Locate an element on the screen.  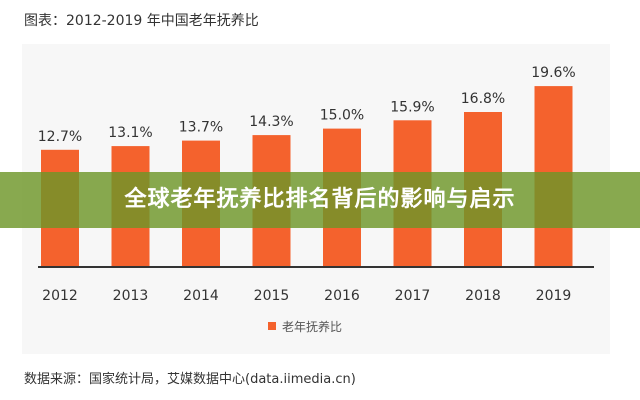
x-tick-label-2014: 2014 is located at coordinates (201, 296).